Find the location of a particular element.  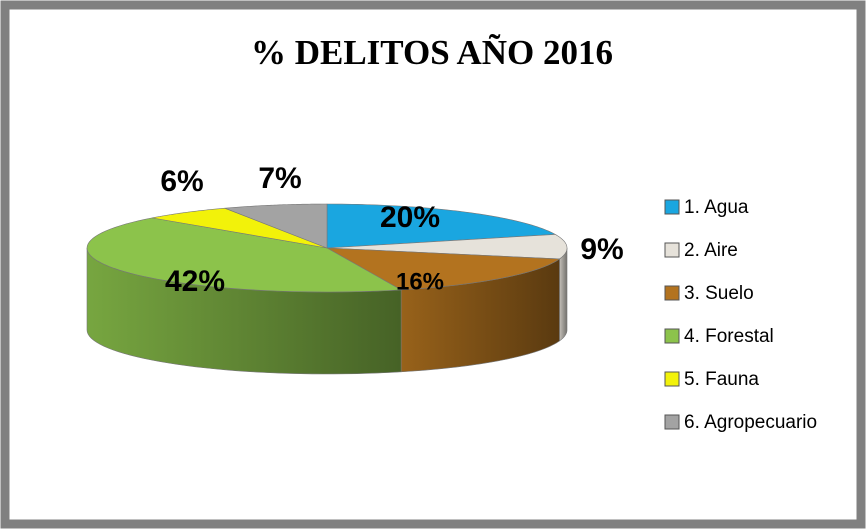

data-label: 7% is located at coordinates (279, 178).